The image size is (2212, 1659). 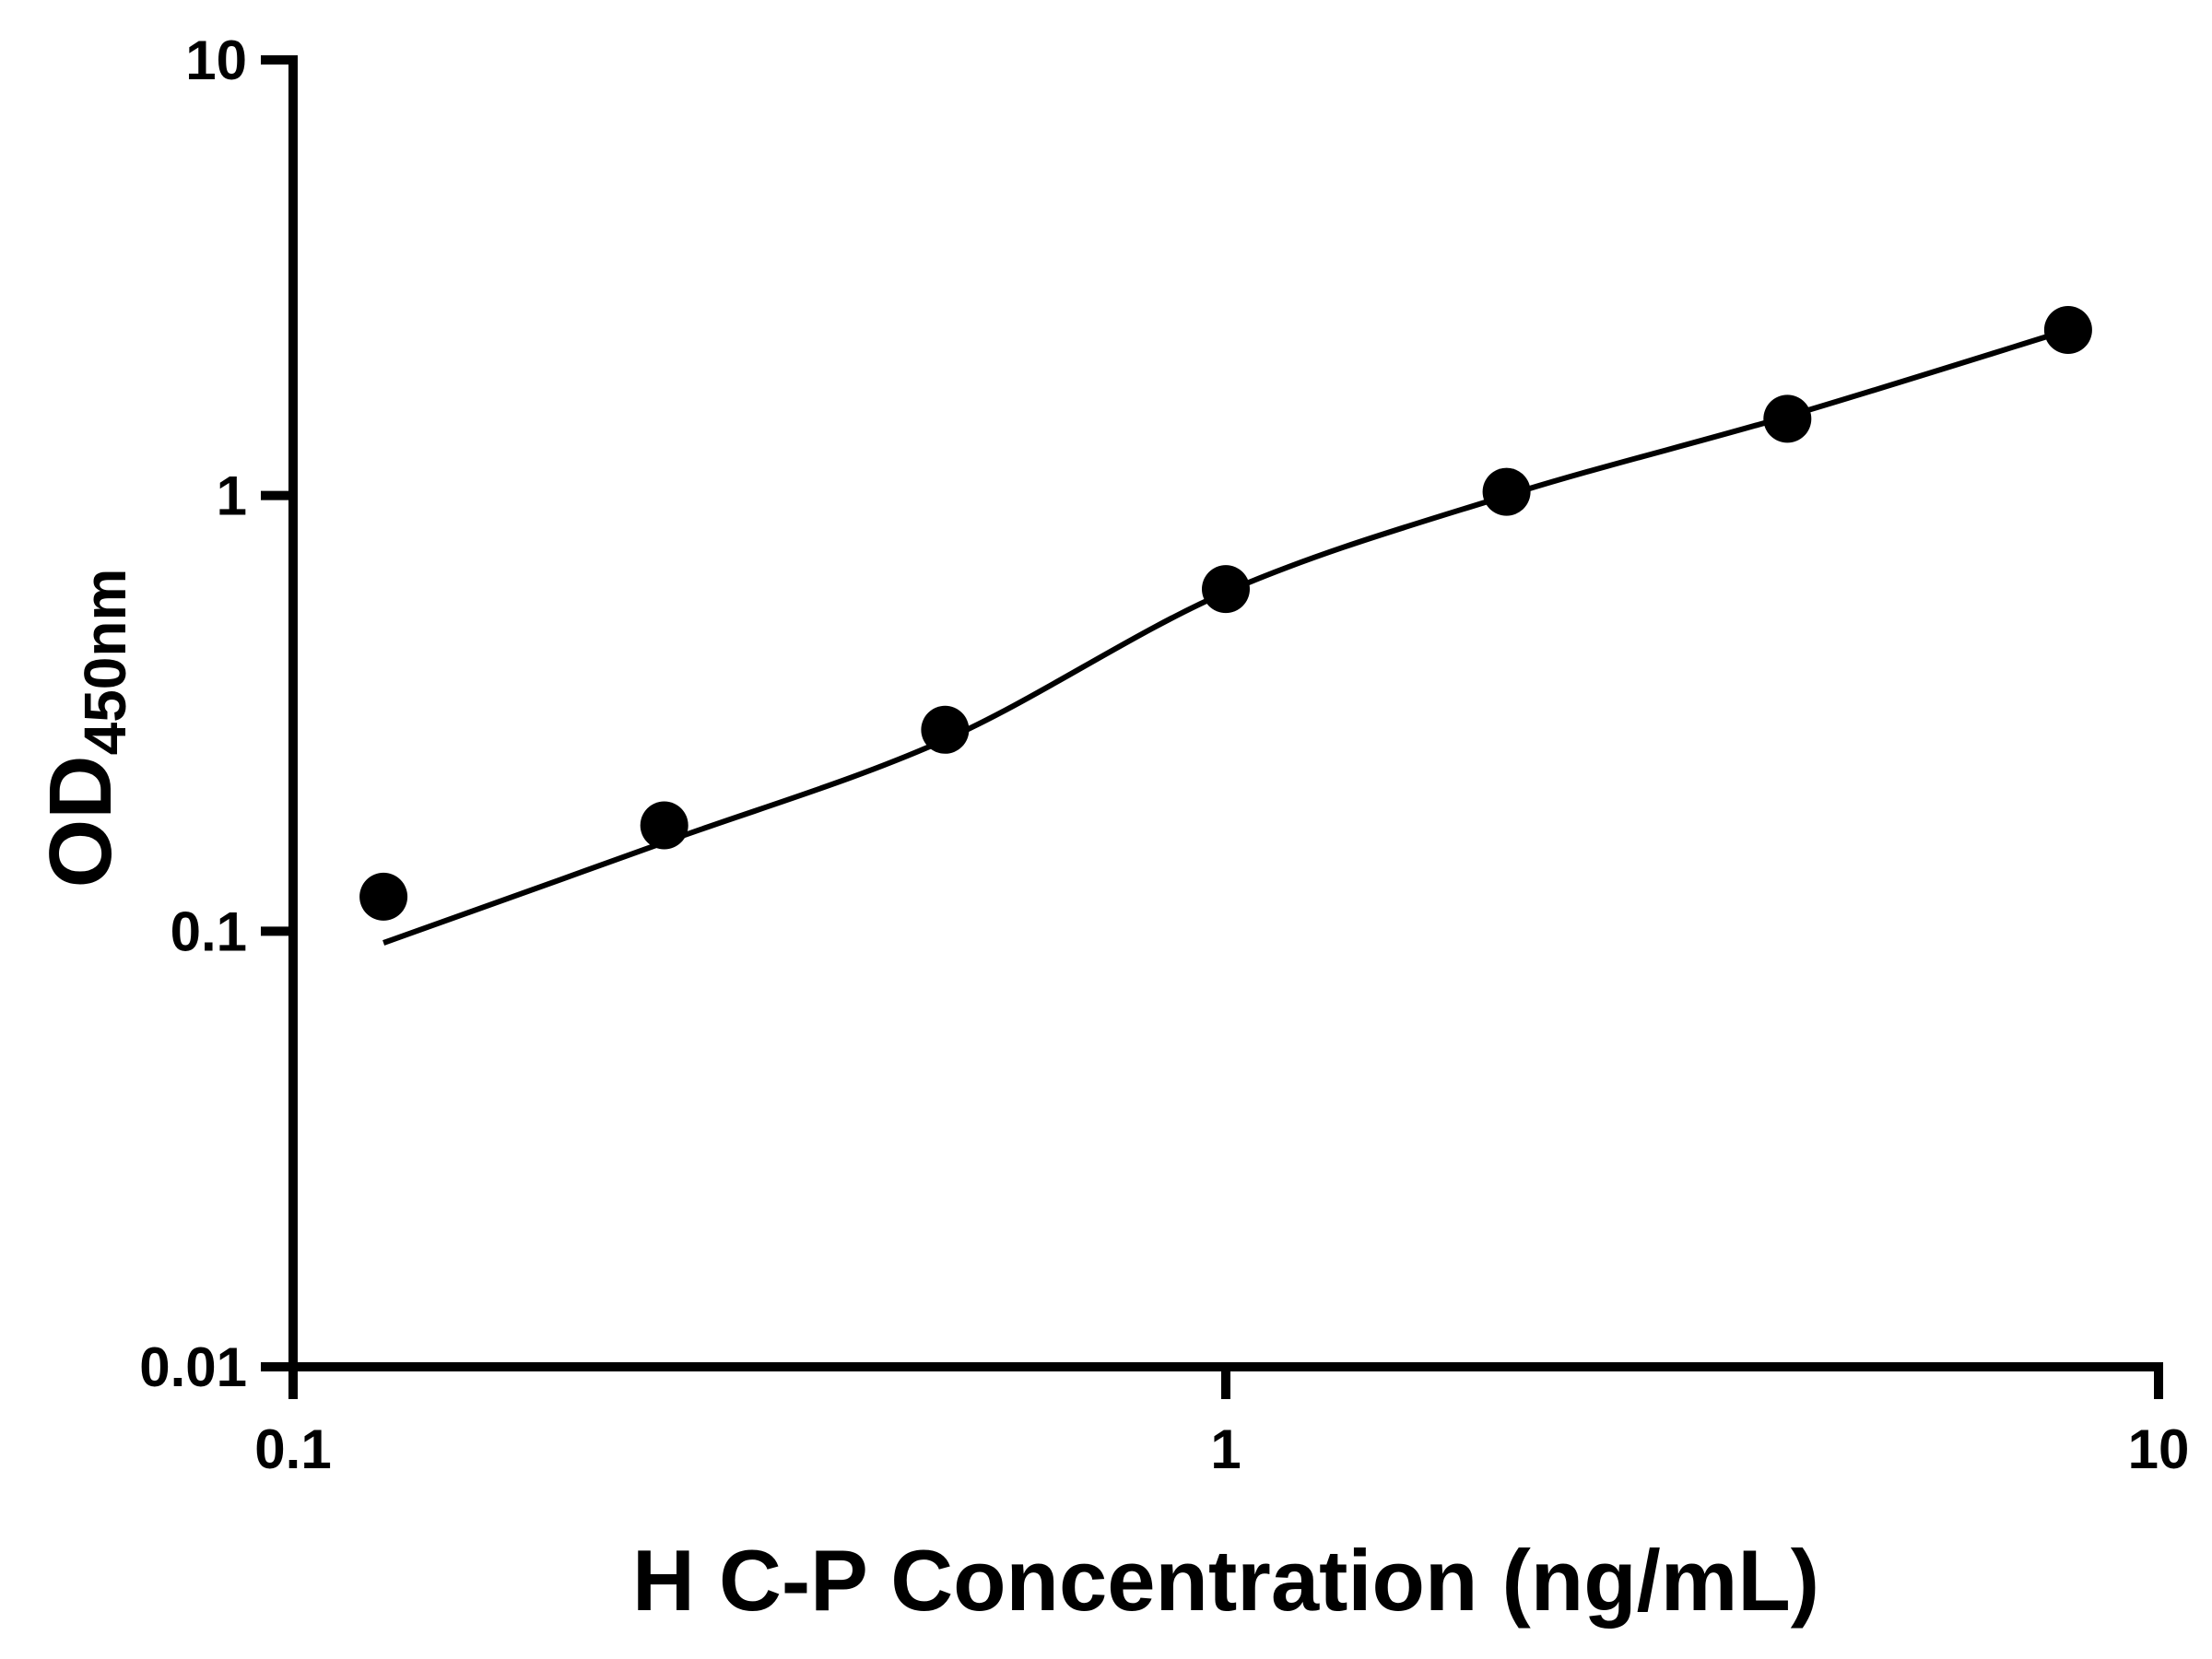 I want to click on x-tick-label: 0.1, so click(x=292, y=1449).